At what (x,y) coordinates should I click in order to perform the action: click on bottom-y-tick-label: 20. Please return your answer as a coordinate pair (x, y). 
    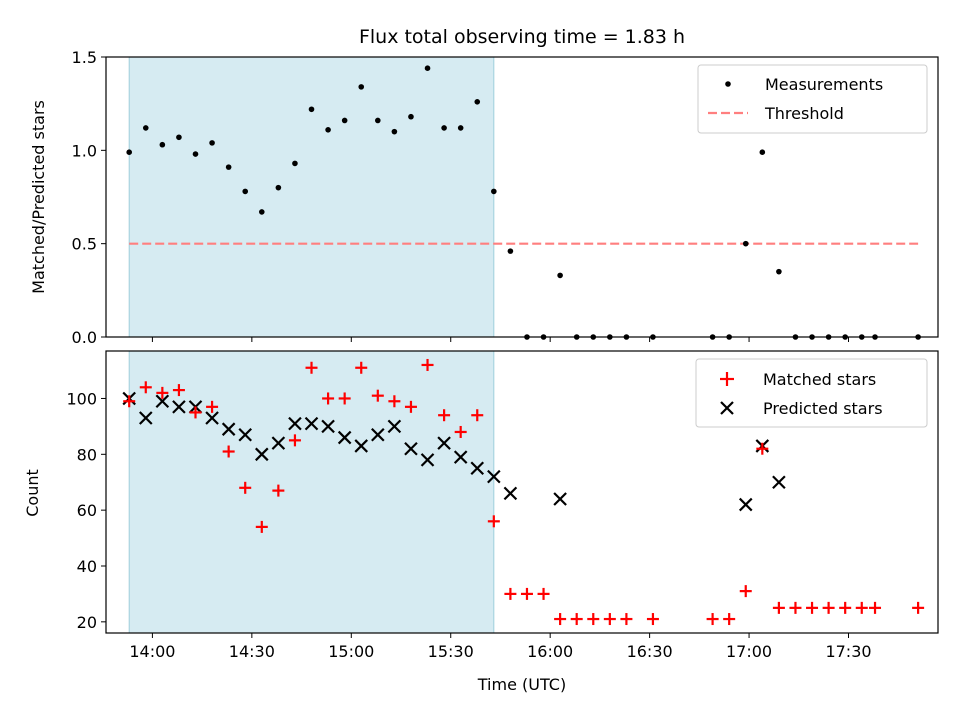
    Looking at the image, I should click on (87, 622).